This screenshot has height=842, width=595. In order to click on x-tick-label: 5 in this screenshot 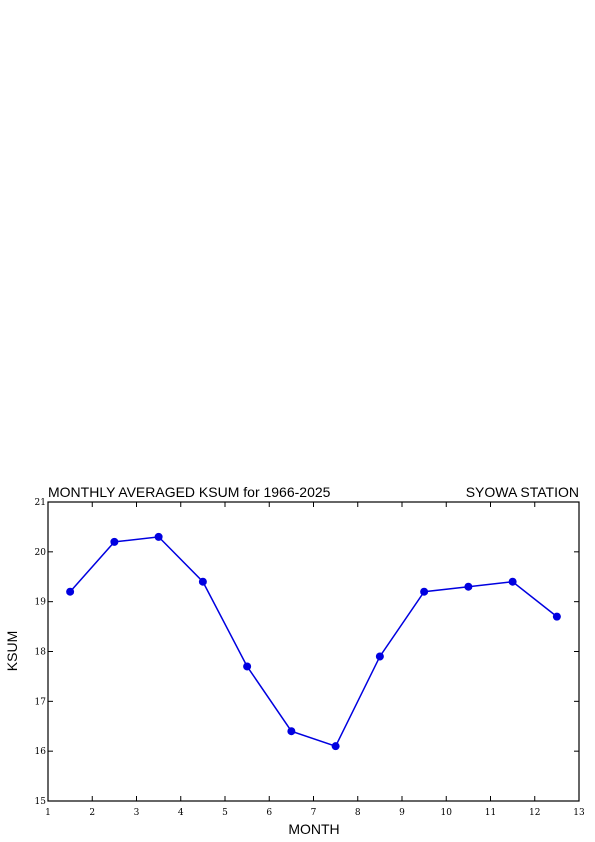, I will do `click(225, 813)`.